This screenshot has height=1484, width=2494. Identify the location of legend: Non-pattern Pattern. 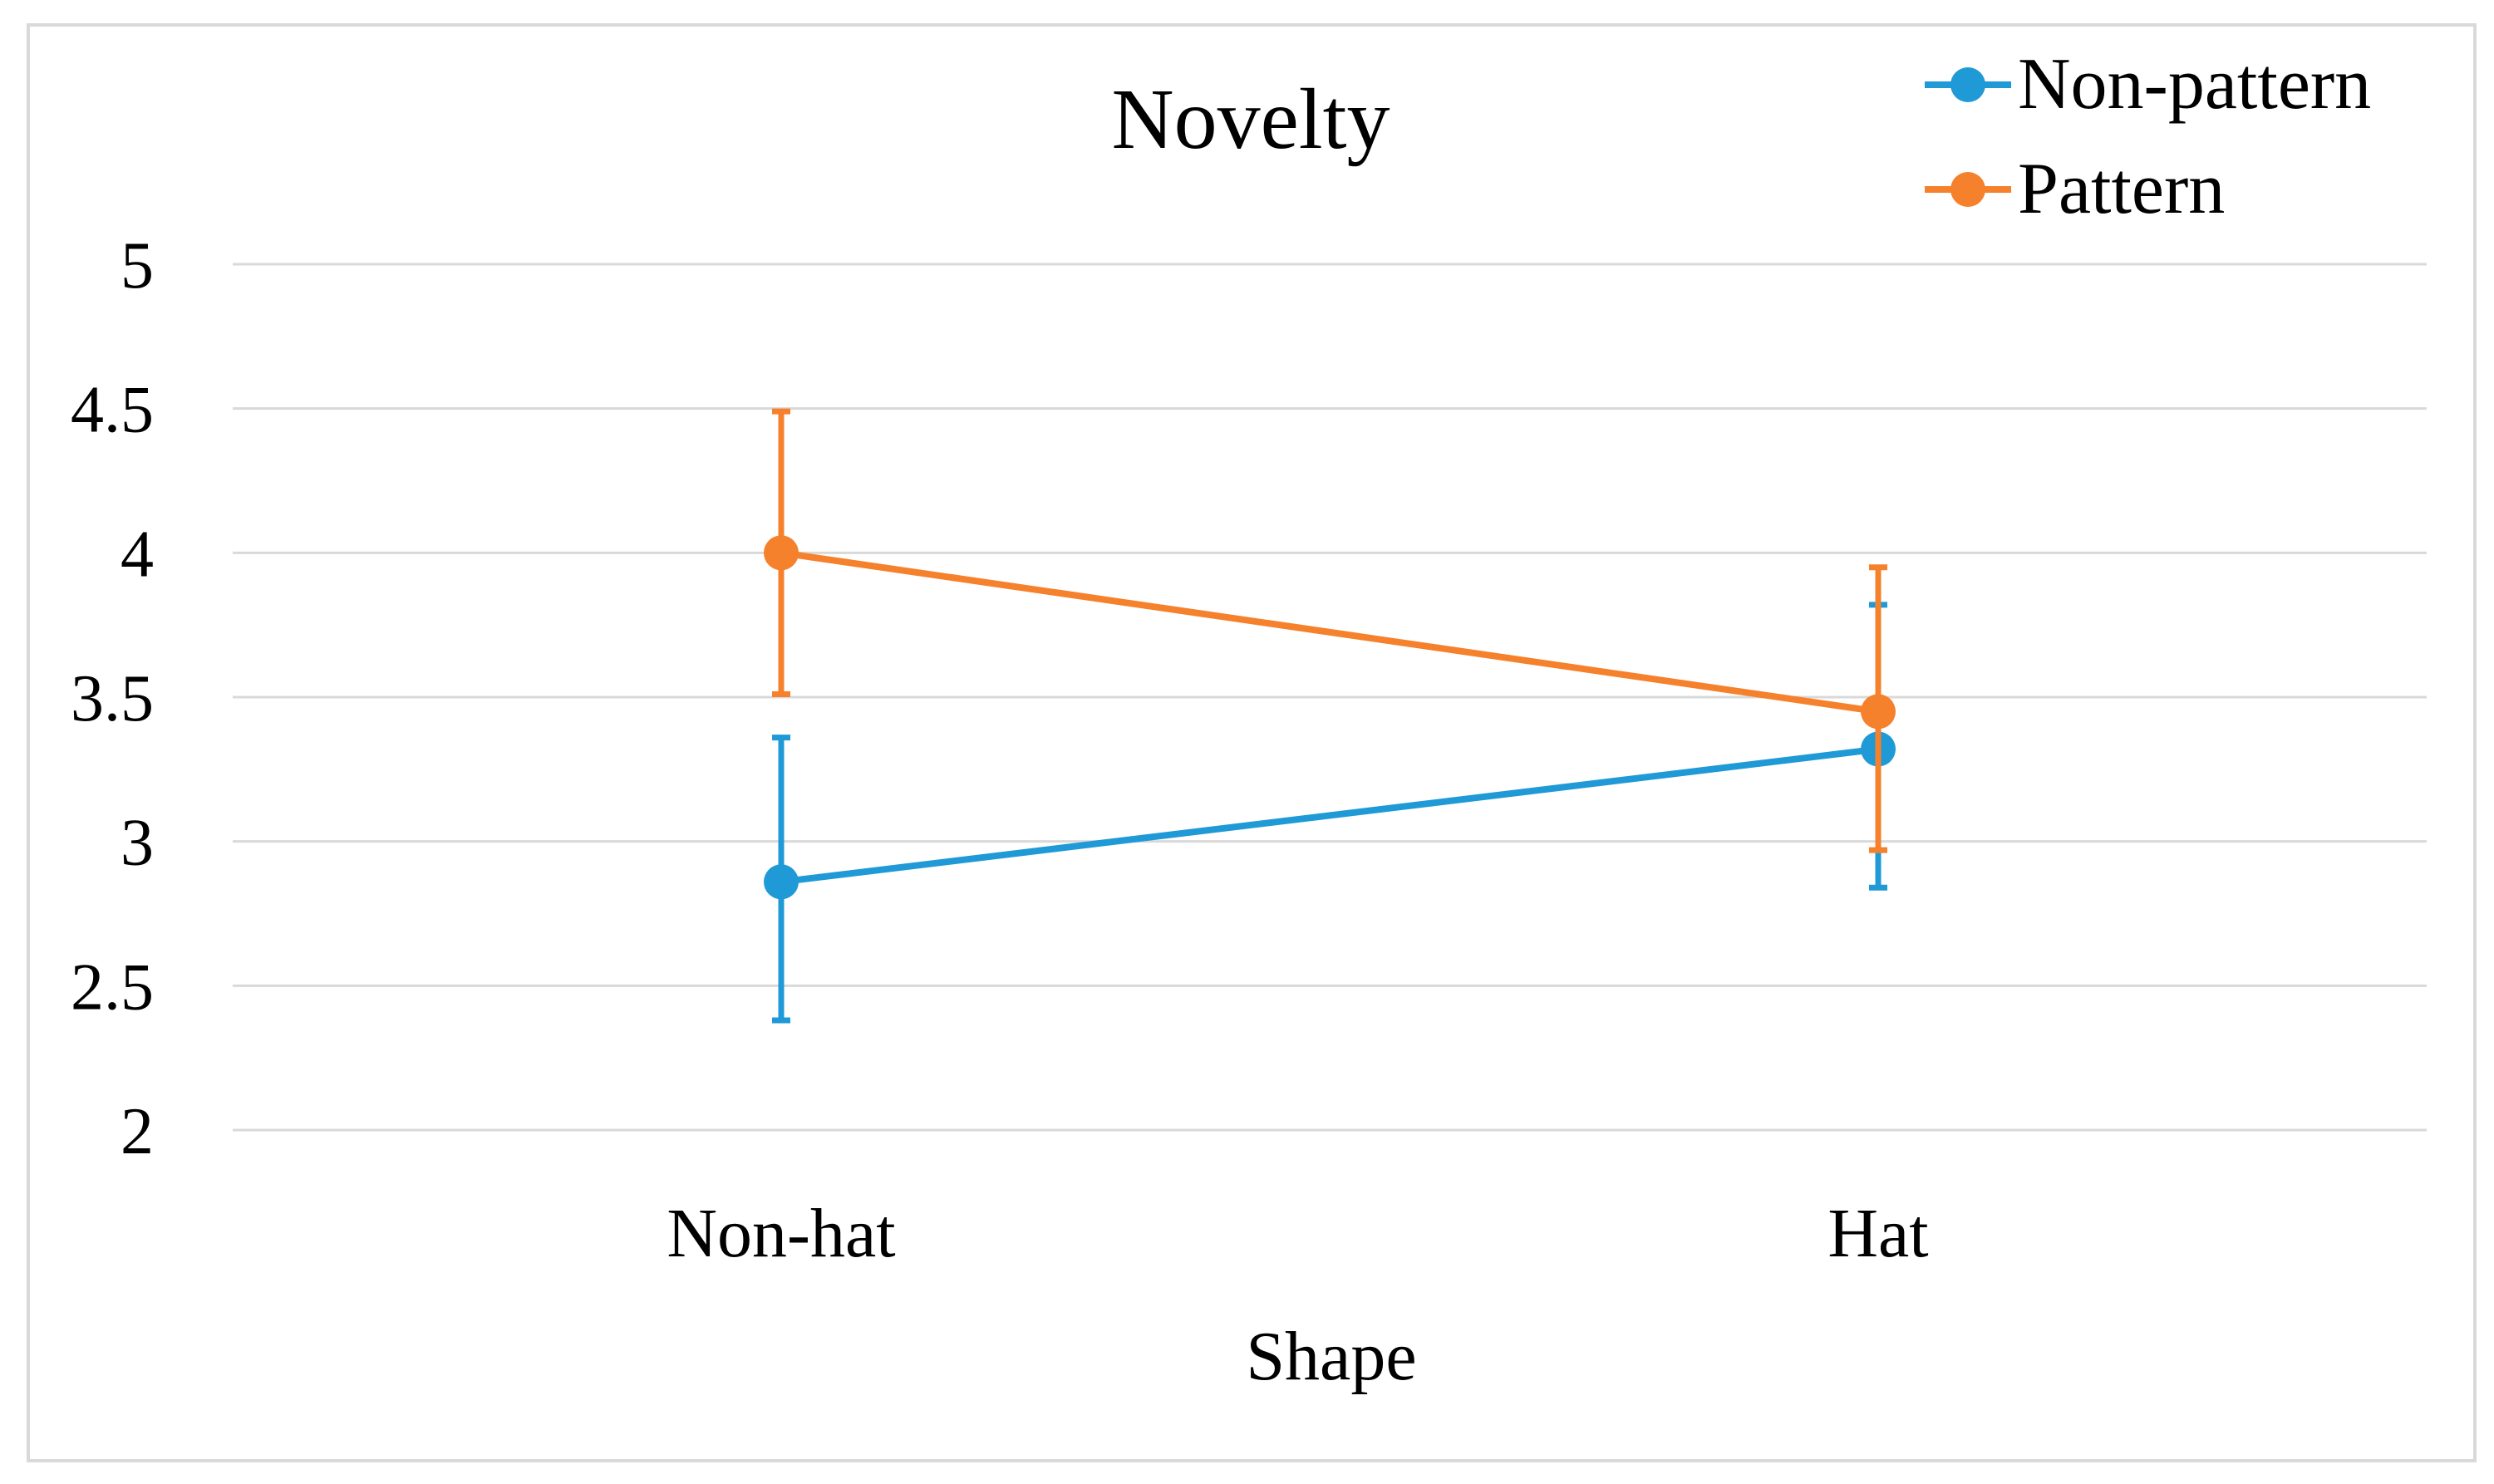
(2148, 136).